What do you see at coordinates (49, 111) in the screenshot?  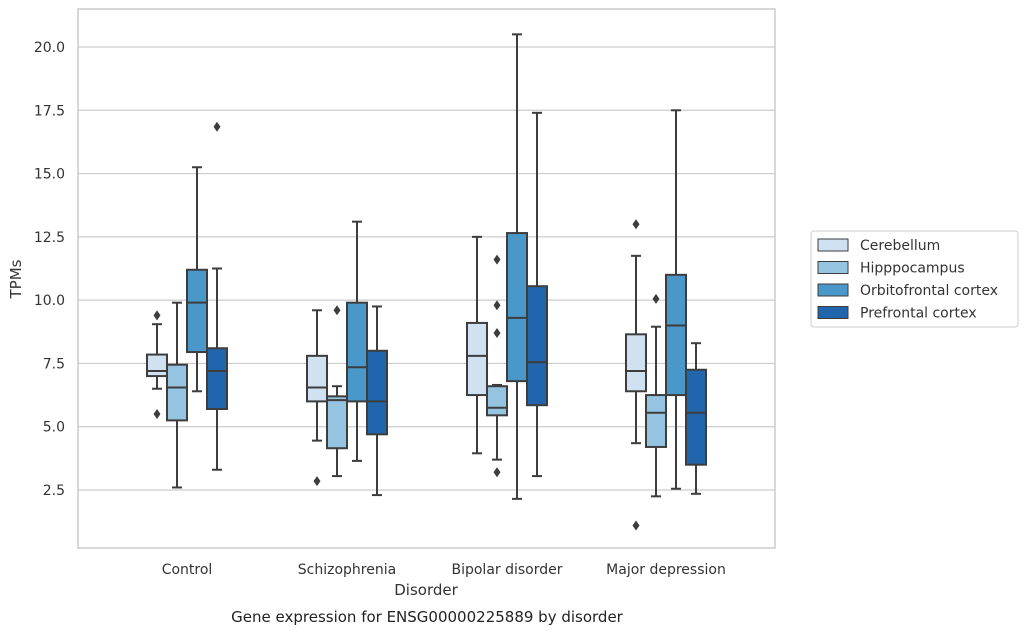 I see `y-tick-label: 17.5` at bounding box center [49, 111].